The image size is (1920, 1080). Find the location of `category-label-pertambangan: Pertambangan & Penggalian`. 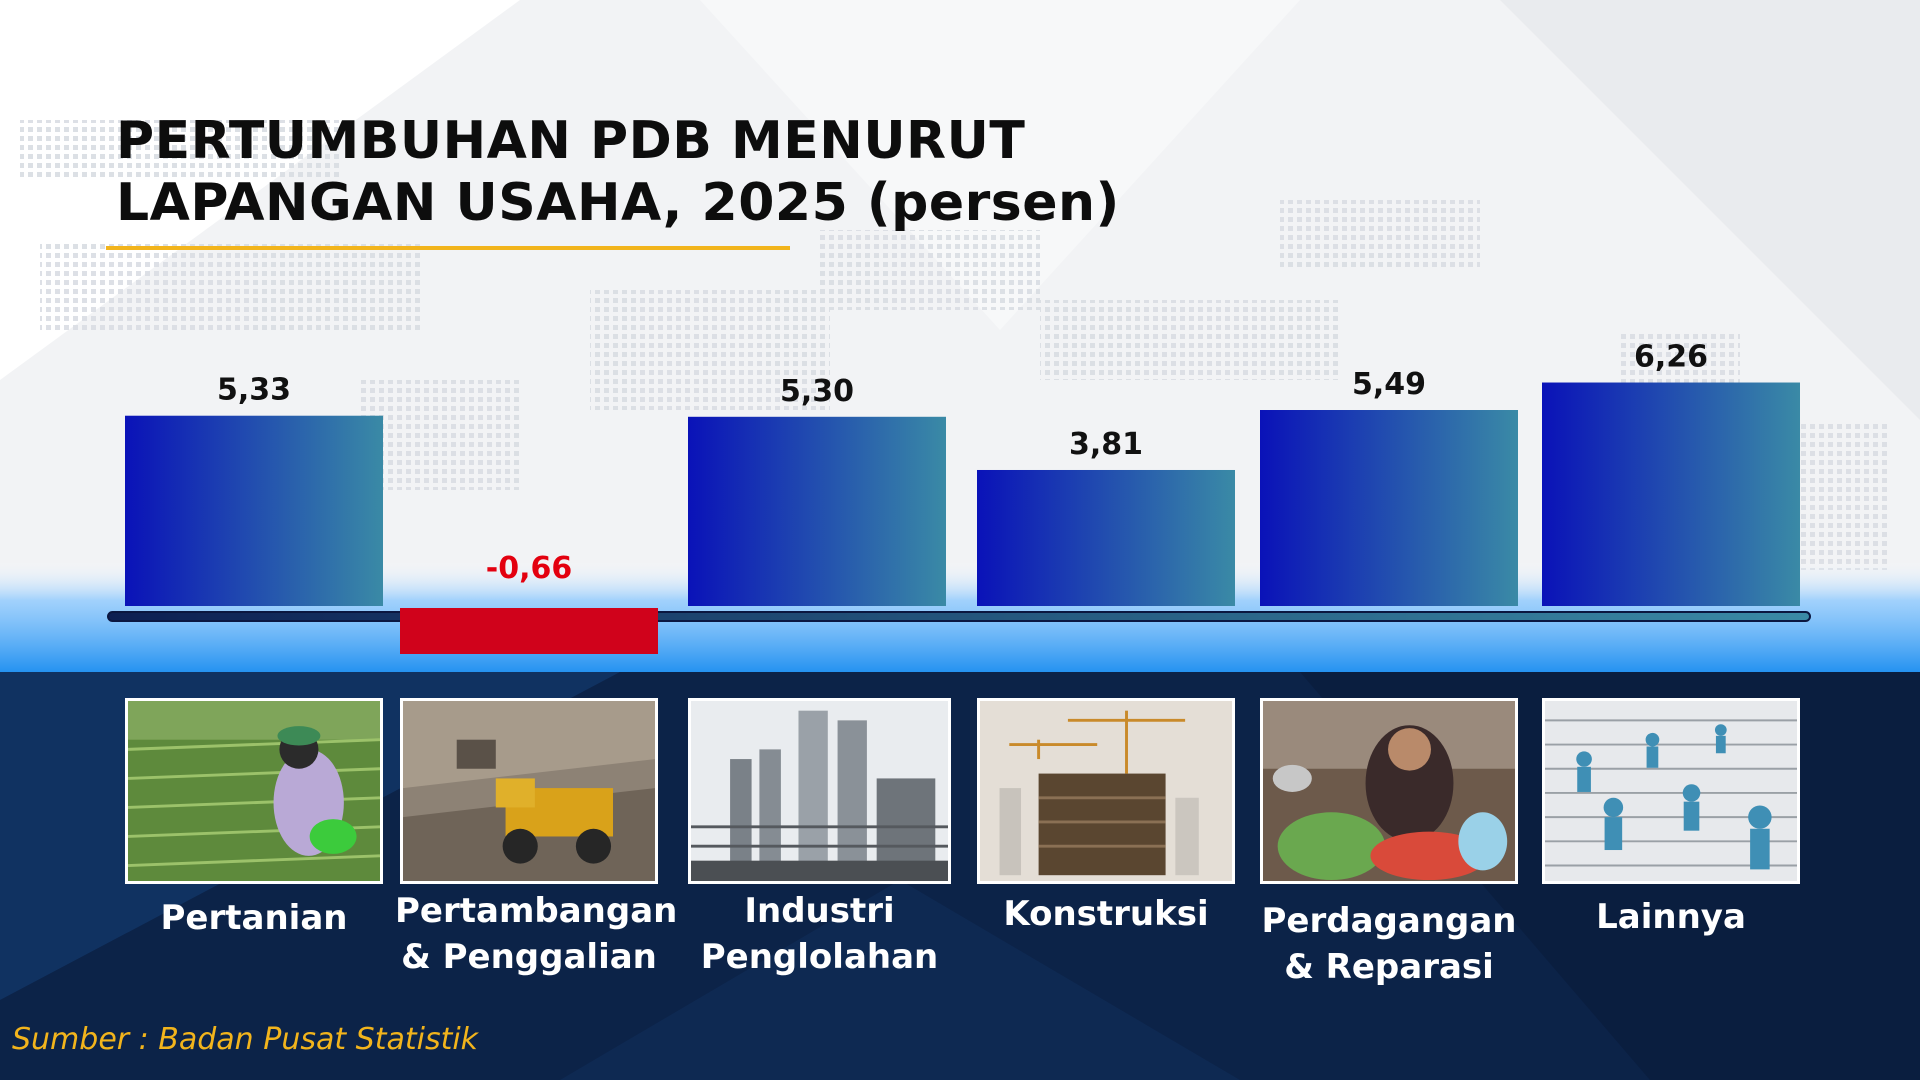

category-label-pertambangan: Pertambangan & Penggalian is located at coordinates (536, 934).